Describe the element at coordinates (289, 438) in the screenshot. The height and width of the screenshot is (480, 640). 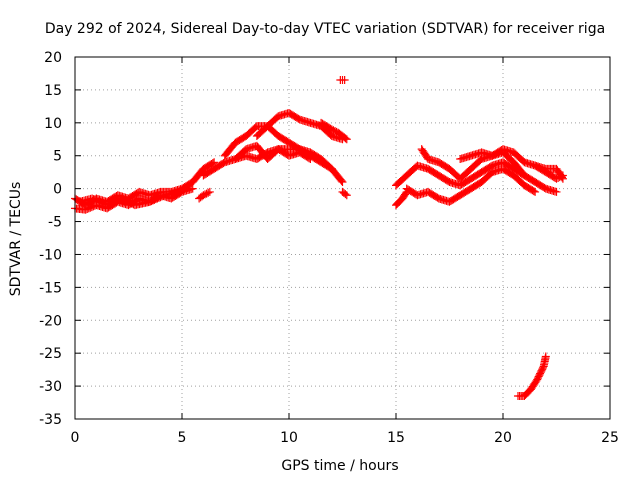
I see `x-tick-label: 10` at that location.